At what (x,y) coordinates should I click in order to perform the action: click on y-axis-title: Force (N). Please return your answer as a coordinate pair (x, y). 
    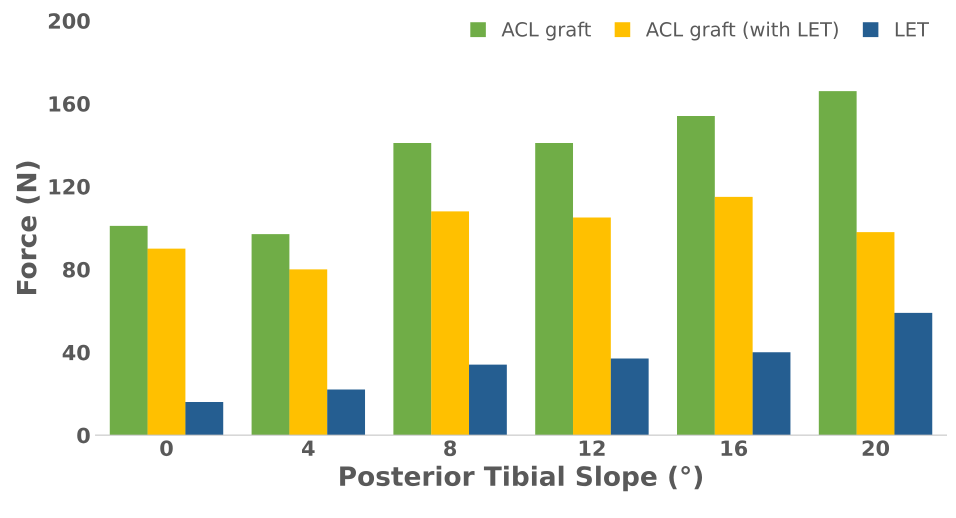
    Looking at the image, I should click on (28, 228).